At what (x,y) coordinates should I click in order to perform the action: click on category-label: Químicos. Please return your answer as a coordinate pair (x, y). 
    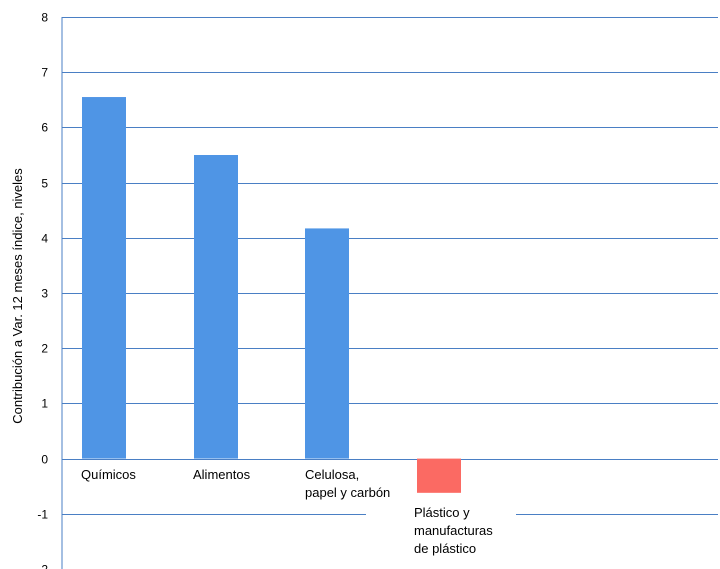
    Looking at the image, I should click on (108, 474).